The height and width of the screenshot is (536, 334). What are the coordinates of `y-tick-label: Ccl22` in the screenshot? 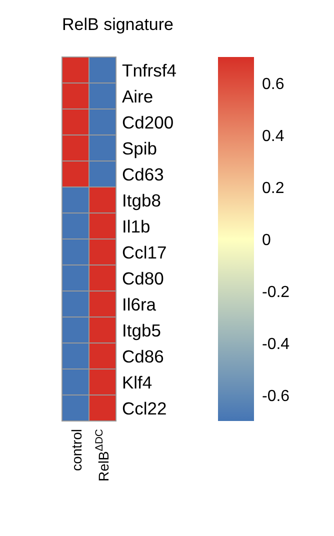 It's located at (144, 408).